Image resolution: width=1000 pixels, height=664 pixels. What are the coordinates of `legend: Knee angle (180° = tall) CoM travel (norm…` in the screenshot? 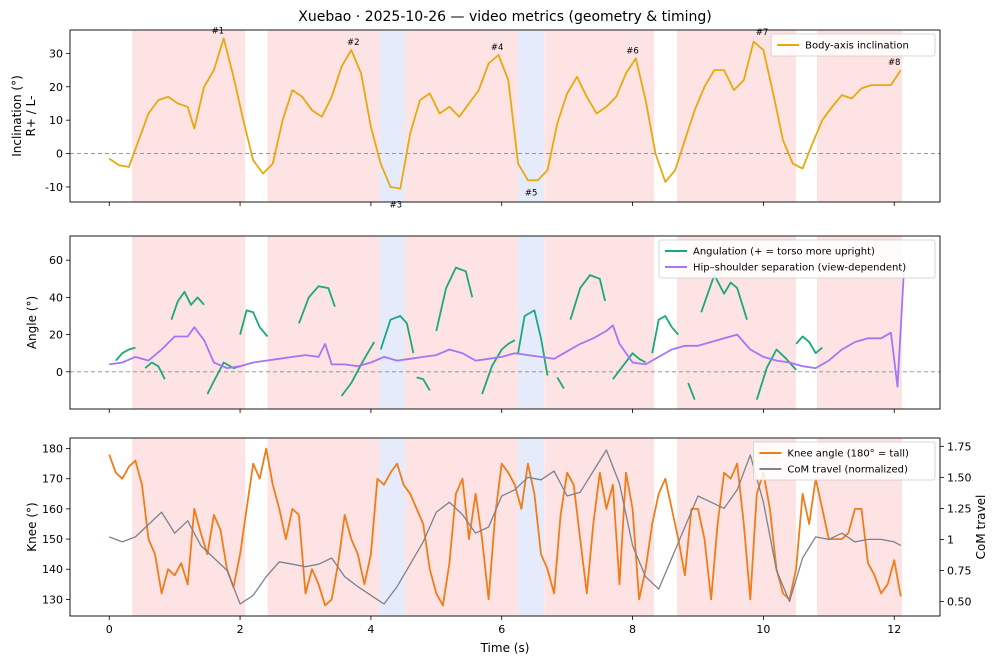 It's located at (844, 461).